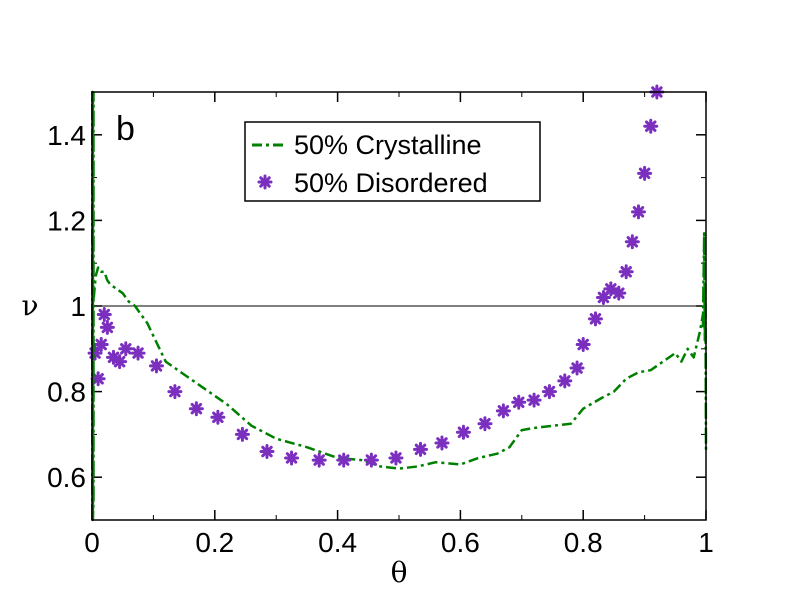  Describe the element at coordinates (583, 542) in the screenshot. I see `x-tick-label: 0.8` at that location.